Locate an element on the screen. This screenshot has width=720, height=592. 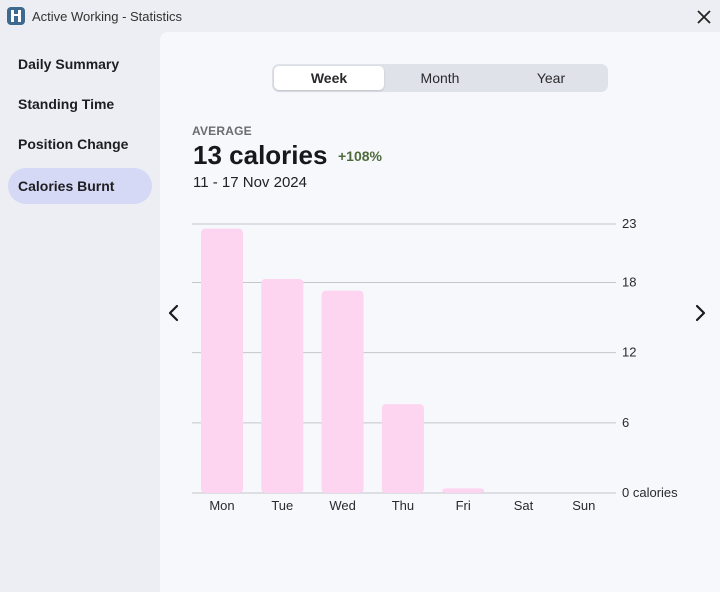
sidebar-item-calories-burnt: Calories Burnt is located at coordinates (80, 186).